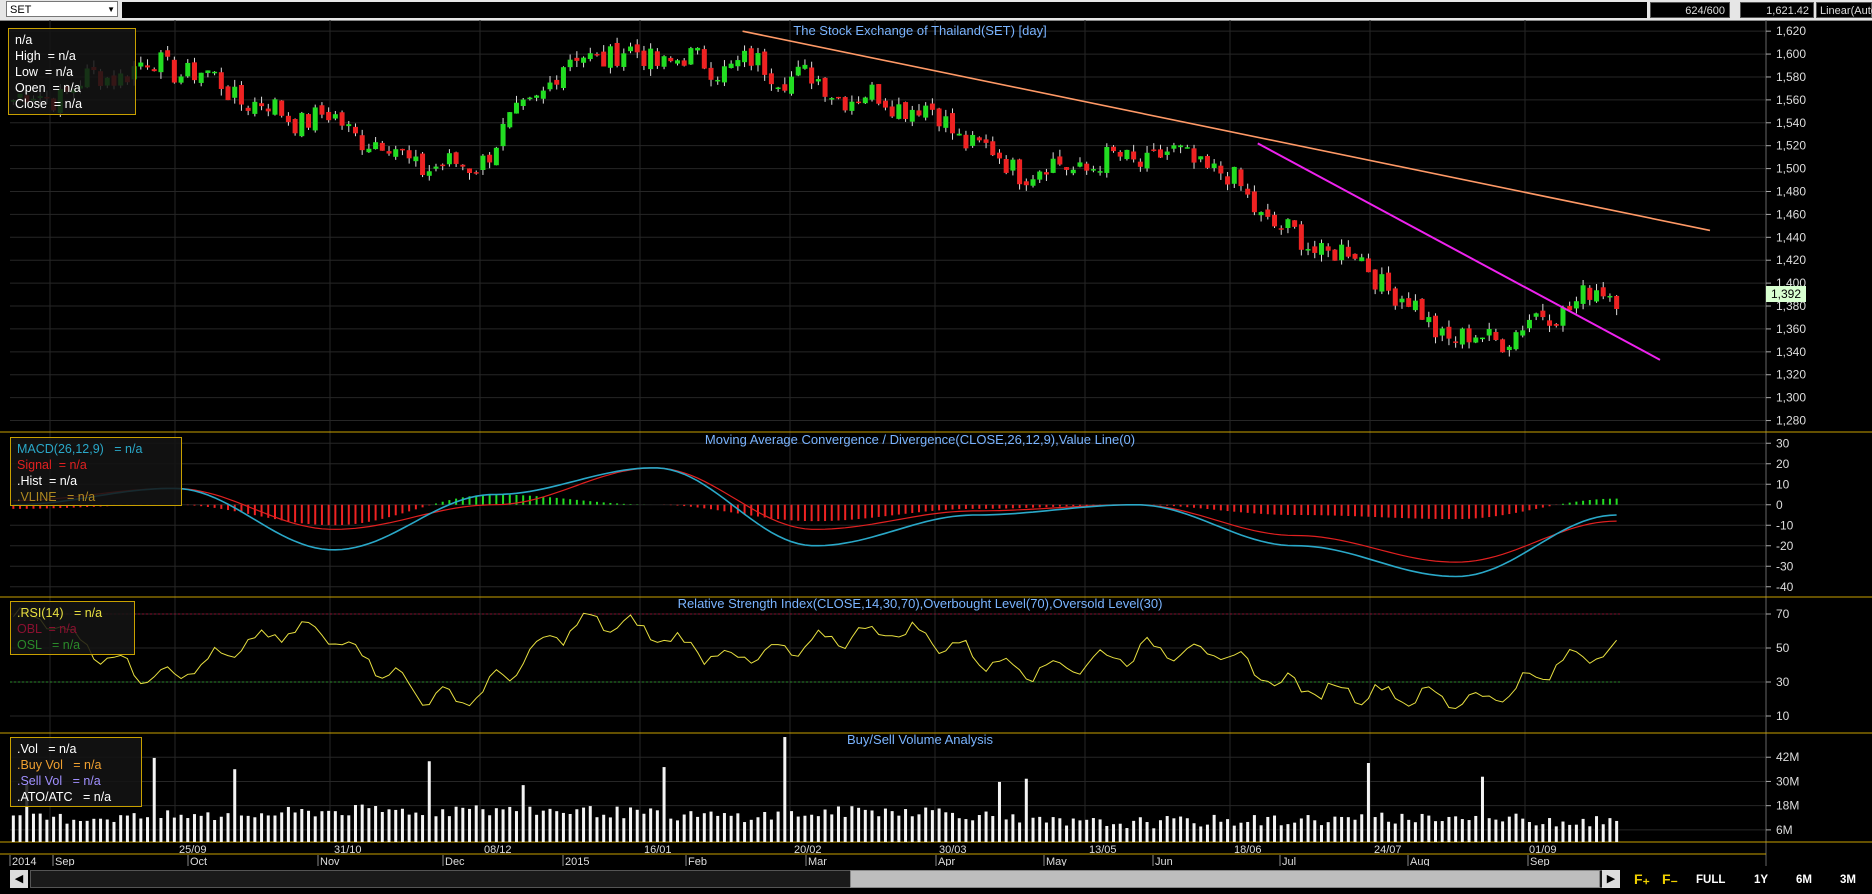 This screenshot has width=1872, height=894. Describe the element at coordinates (1791, 237) in the screenshot. I see `y-tick-label: 1,440` at that location.